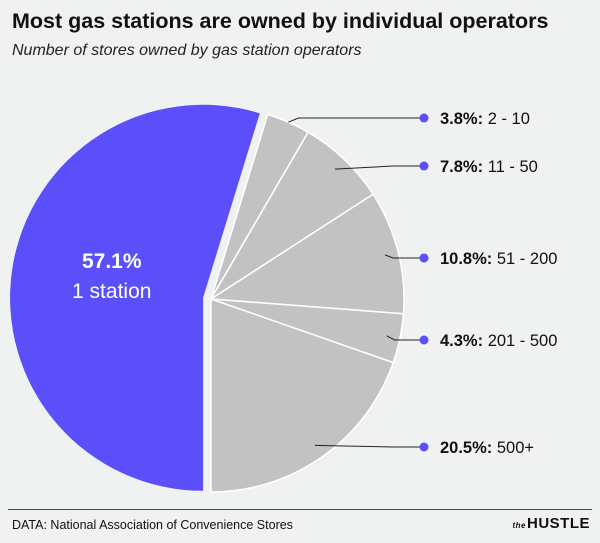  What do you see at coordinates (464, 119) in the screenshot?
I see `callout-pct: 3.8%:` at bounding box center [464, 119].